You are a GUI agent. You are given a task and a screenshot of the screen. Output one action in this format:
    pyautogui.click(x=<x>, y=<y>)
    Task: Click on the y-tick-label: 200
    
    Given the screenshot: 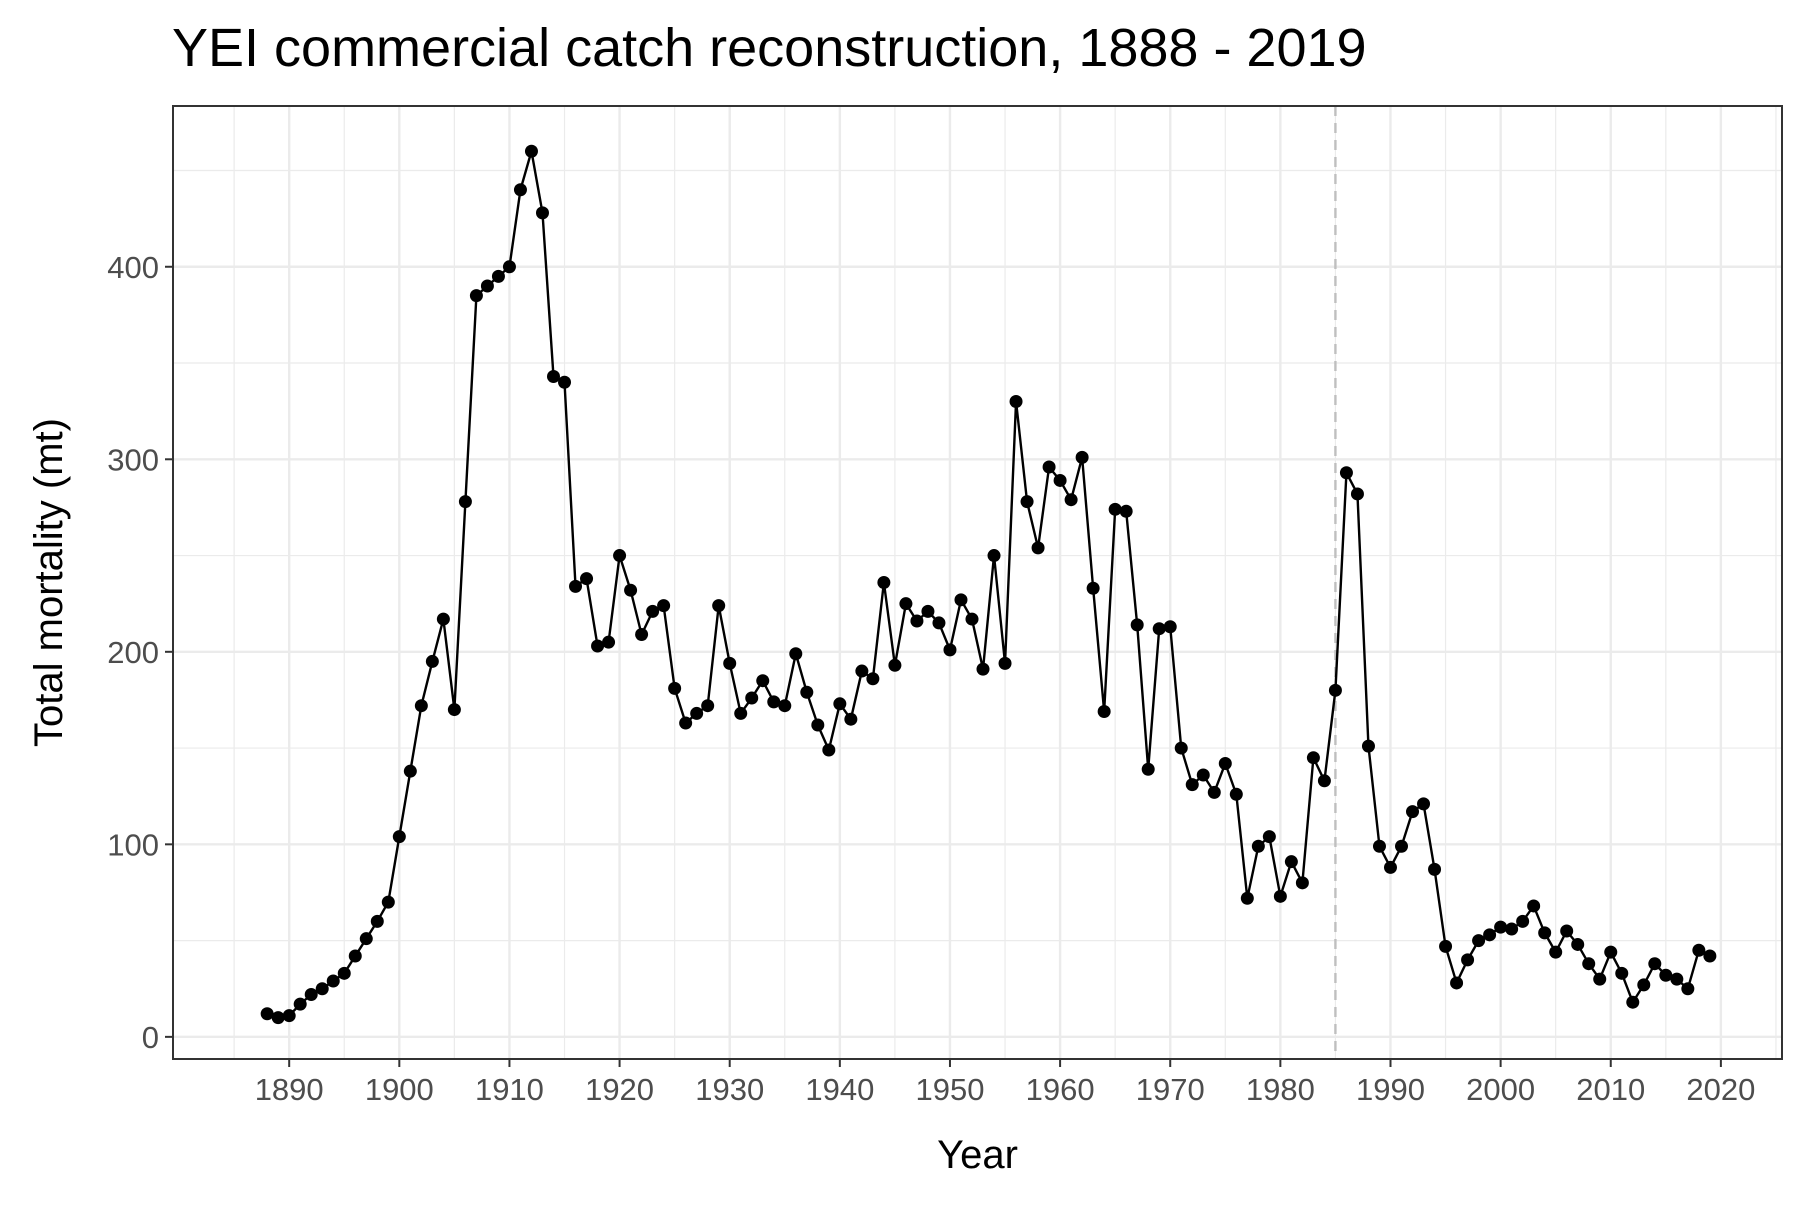 What is the action you would take?
    pyautogui.click(x=133, y=652)
    